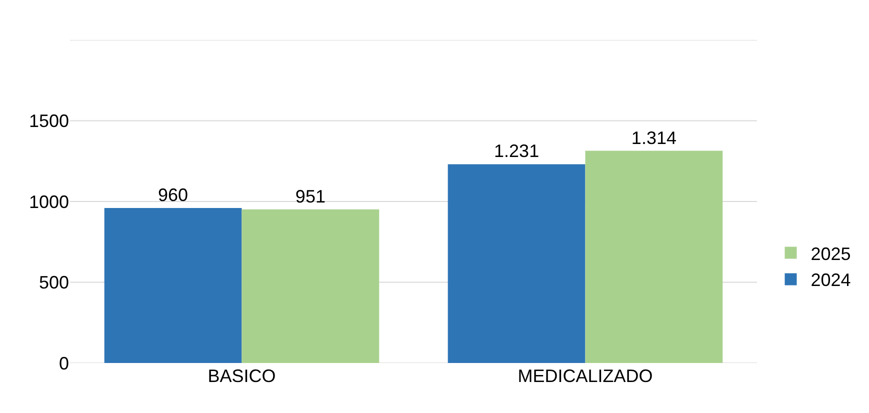 This screenshot has height=413, width=869. What do you see at coordinates (517, 151) in the screenshot?
I see `data-label: 1.231` at bounding box center [517, 151].